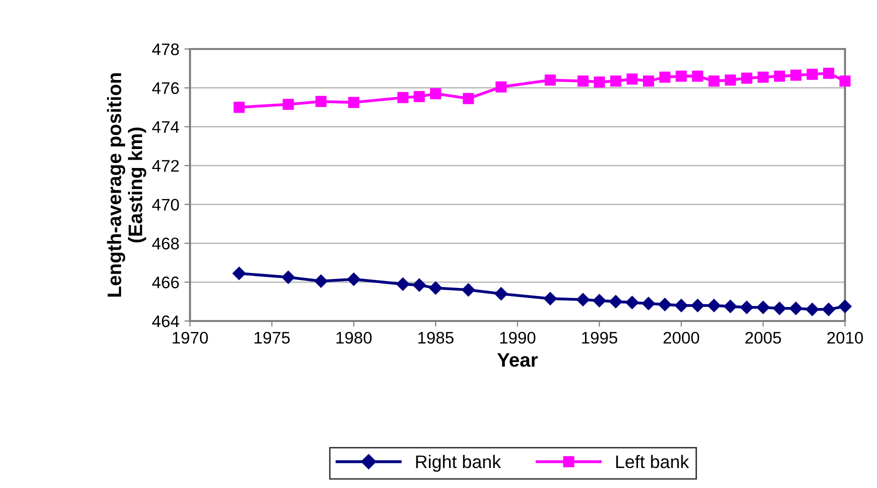  I want to click on legend-label: Right bank, so click(459, 463).